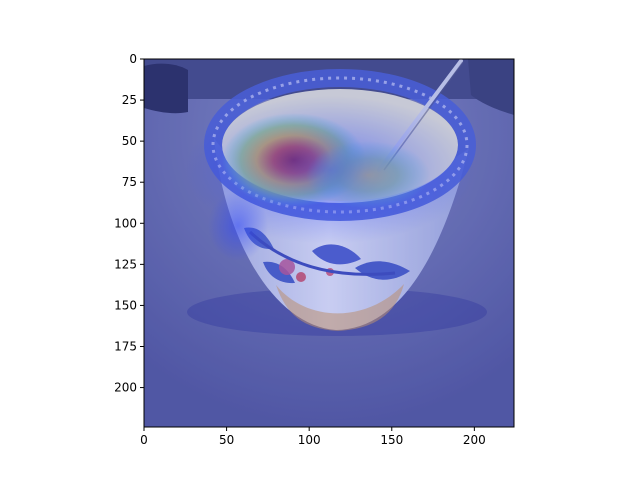 The height and width of the screenshot is (480, 640). I want to click on bowl-bottom-band, so click(340, 307).